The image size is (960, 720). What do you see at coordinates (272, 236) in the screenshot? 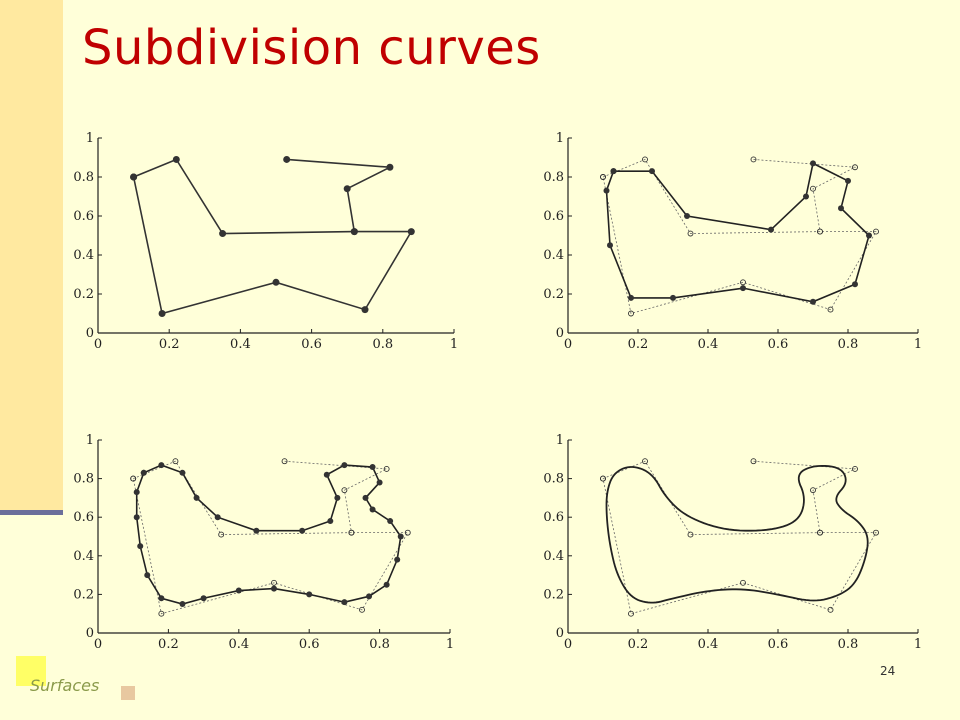
I see `control-polygon` at bounding box center [272, 236].